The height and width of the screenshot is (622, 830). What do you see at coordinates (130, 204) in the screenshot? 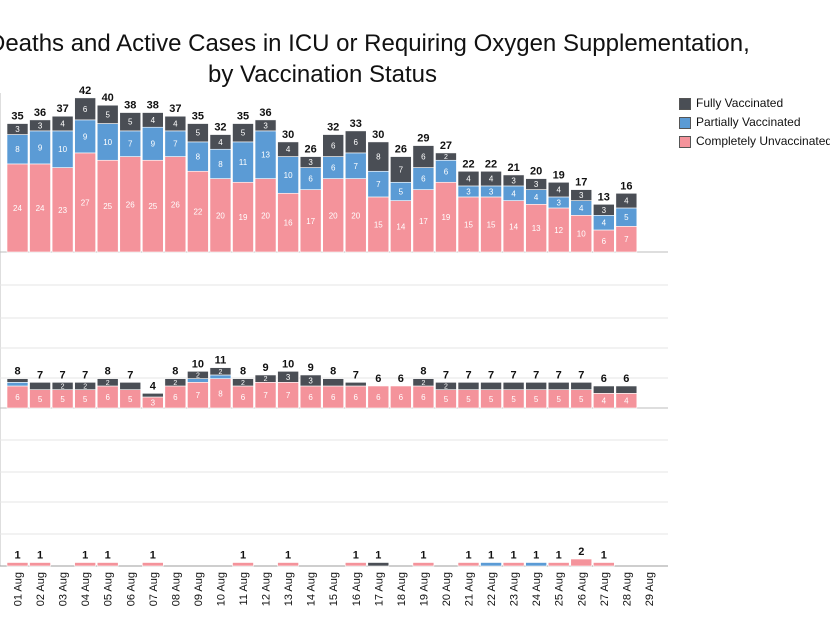
I see `segment-label-unvacc: 26` at bounding box center [130, 204].